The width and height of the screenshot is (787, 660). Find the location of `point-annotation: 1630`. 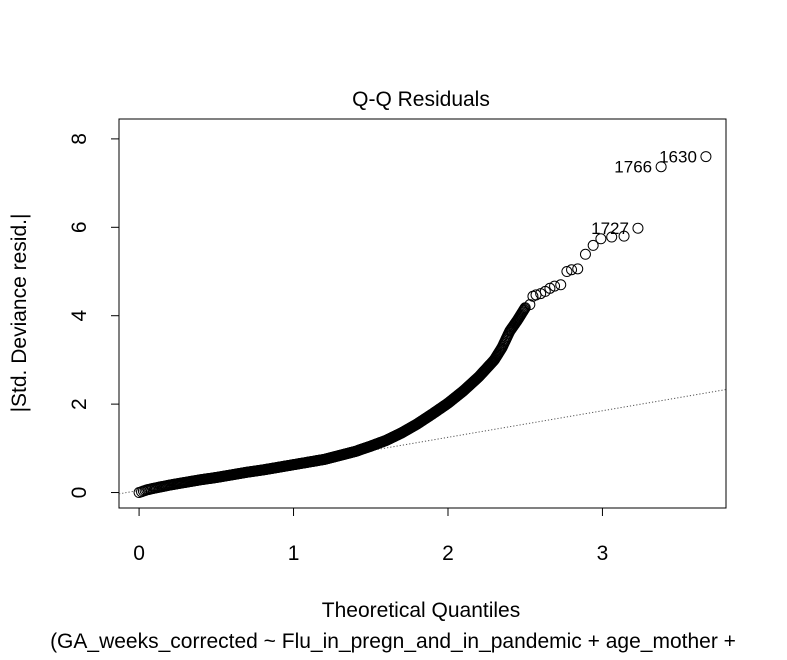

point-annotation: 1630 is located at coordinates (678, 157).